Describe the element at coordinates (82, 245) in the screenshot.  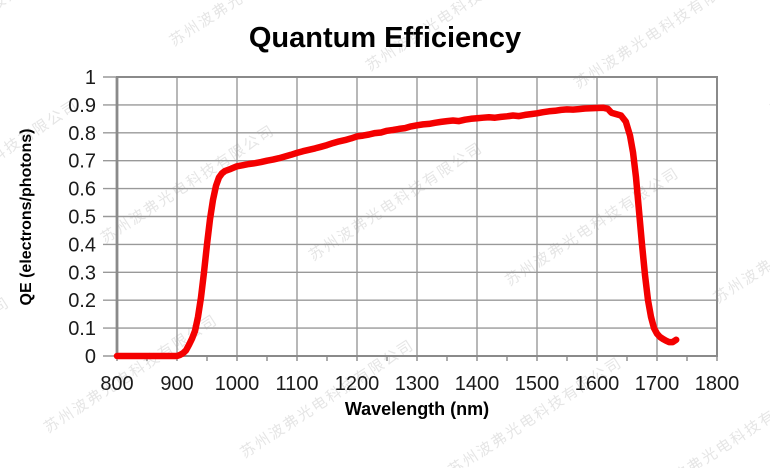
I see `y-tick-label: 0.4` at that location.